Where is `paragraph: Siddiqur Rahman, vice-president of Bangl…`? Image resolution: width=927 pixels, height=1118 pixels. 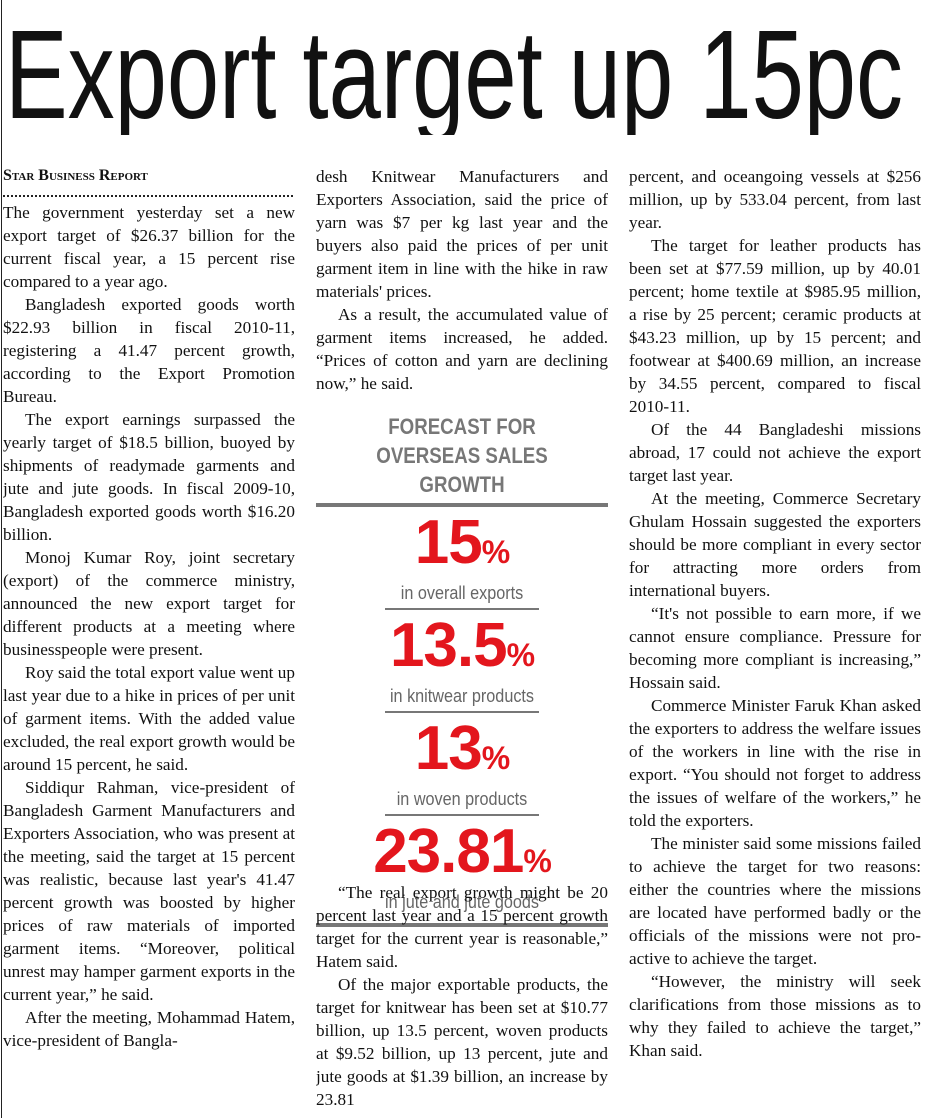 paragraph: Siddiqur Rahman, vice-president of Bangl… is located at coordinates (149, 891).